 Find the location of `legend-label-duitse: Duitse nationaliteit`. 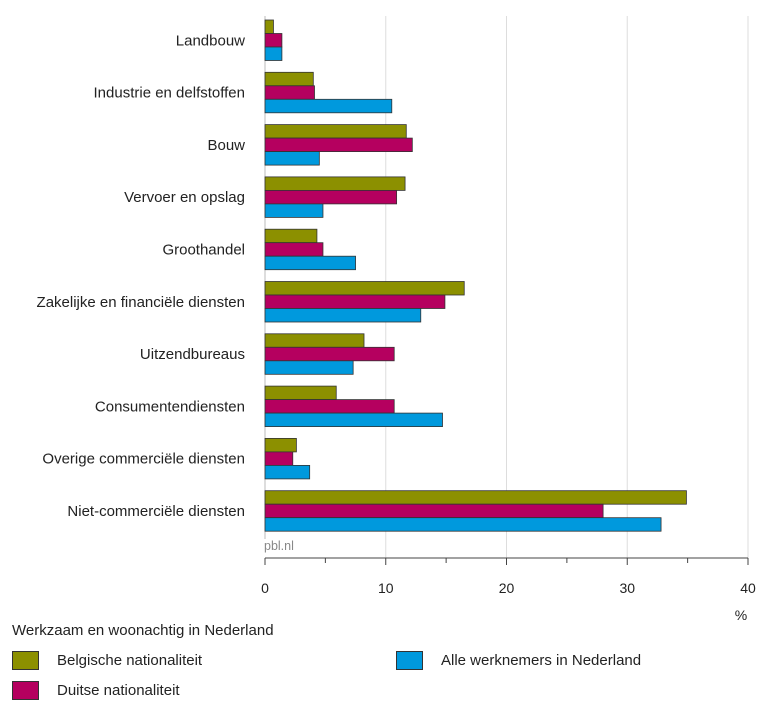

legend-label-duitse: Duitse nationaliteit is located at coordinates (118, 690).